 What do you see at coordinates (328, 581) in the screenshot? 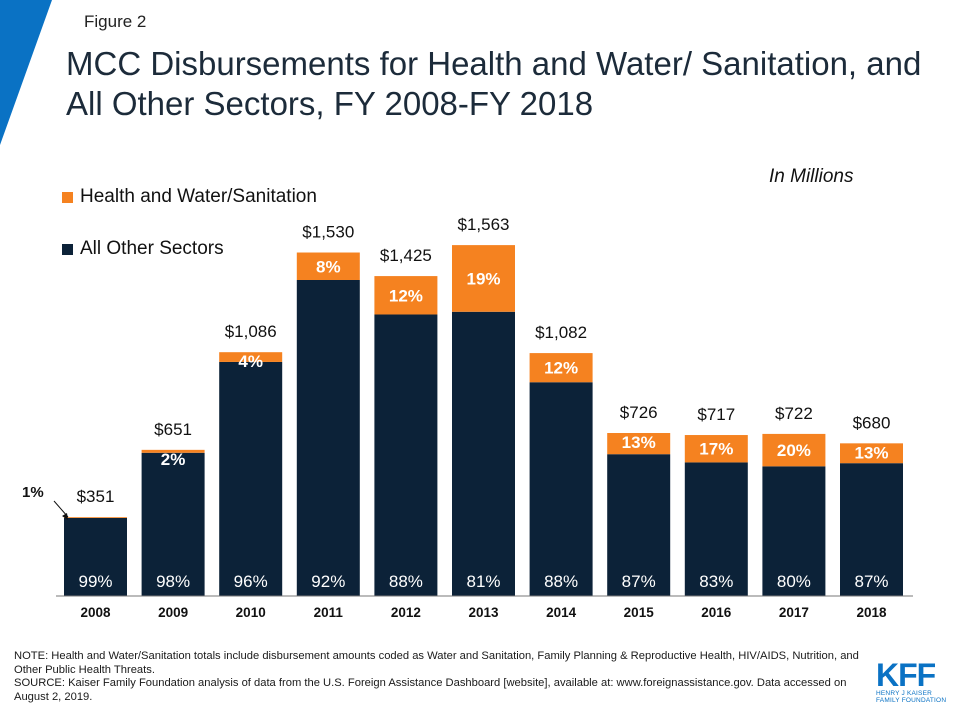
I see `percent-label-other-2011: 92%` at bounding box center [328, 581].